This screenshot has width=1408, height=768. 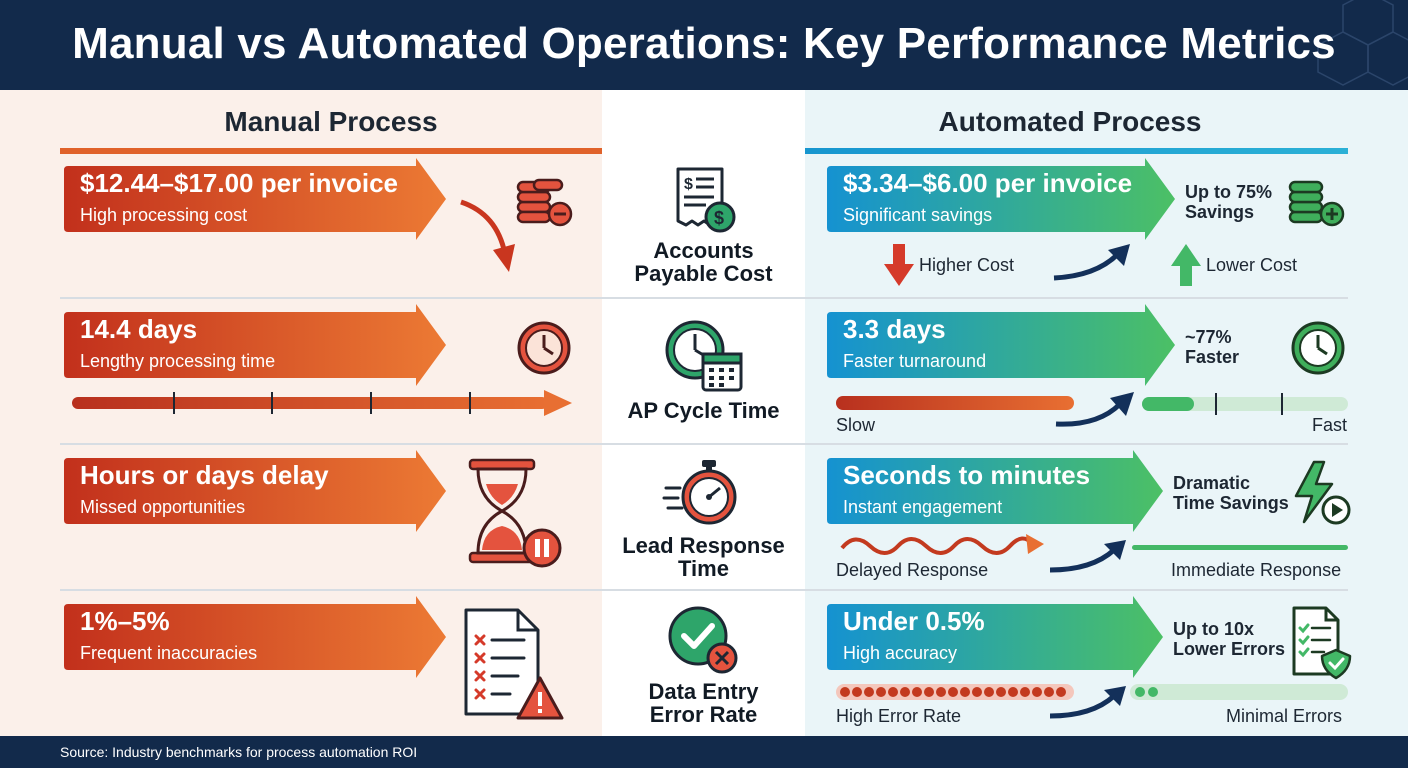 I want to click on metric-label-line1: Lead Response, so click(x=703, y=545).